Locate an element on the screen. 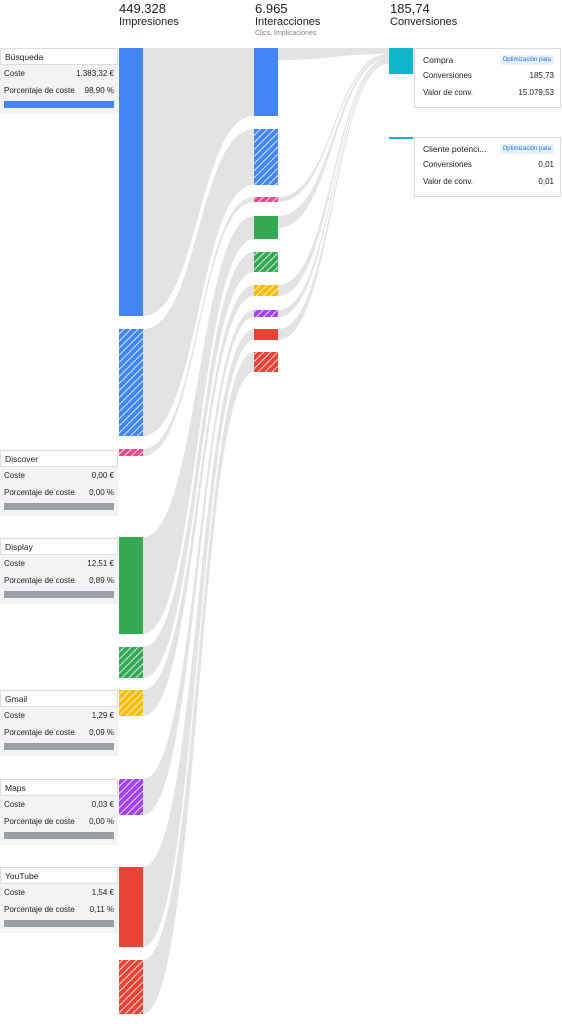 The height and width of the screenshot is (1024, 562). pct-value: 98,90 % is located at coordinates (99, 90).